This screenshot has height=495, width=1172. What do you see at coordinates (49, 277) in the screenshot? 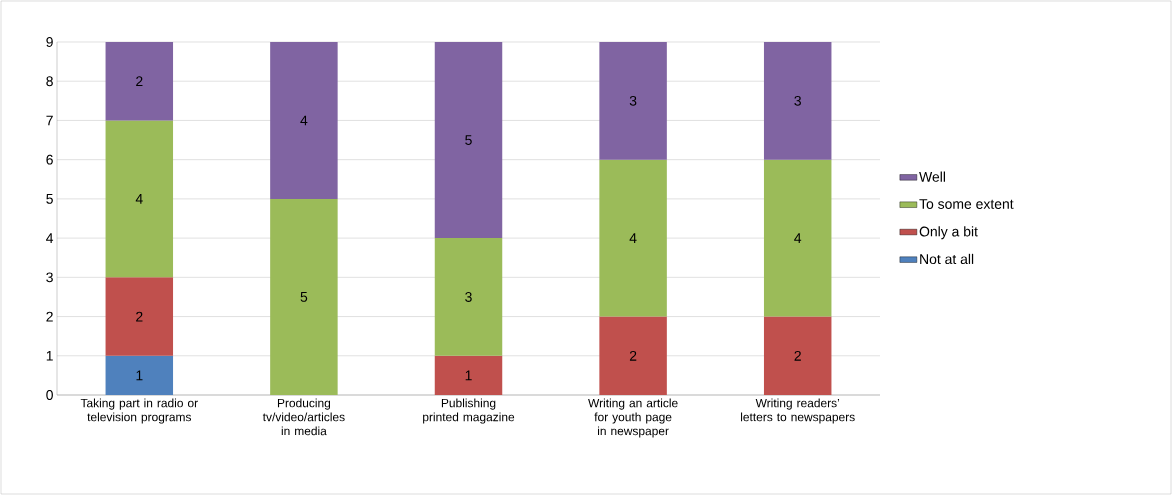
I see `y-tick-label: 3` at bounding box center [49, 277].